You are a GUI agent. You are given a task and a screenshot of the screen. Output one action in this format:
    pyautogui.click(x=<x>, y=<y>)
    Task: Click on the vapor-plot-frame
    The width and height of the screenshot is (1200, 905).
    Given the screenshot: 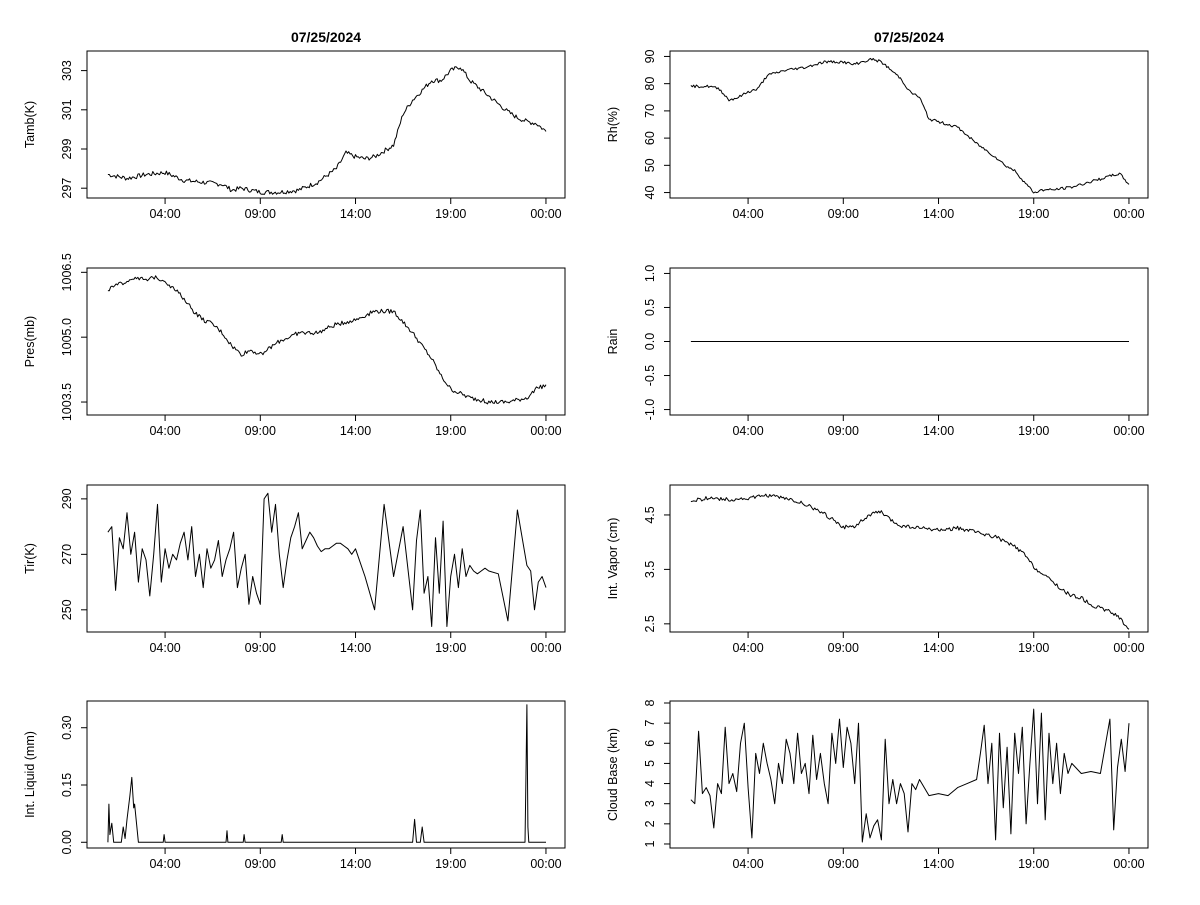 What is the action you would take?
    pyautogui.click(x=909, y=558)
    